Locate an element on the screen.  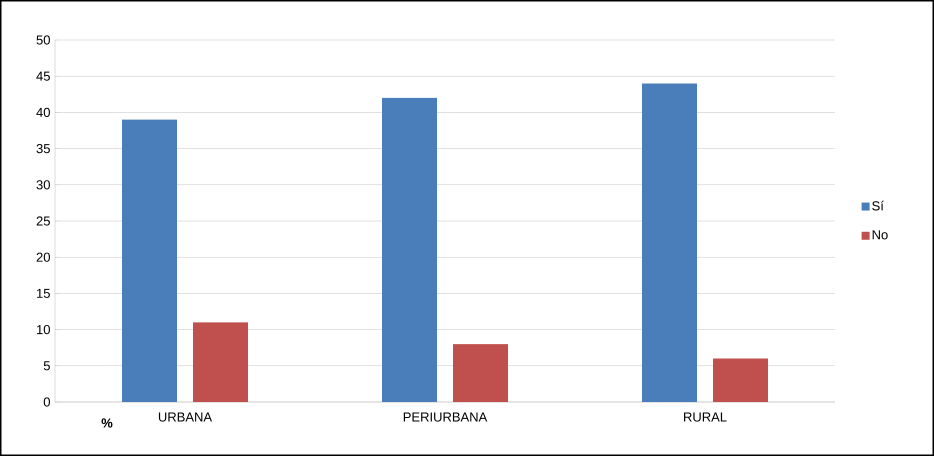
x-tick-label: PERIURBANA is located at coordinates (446, 417).